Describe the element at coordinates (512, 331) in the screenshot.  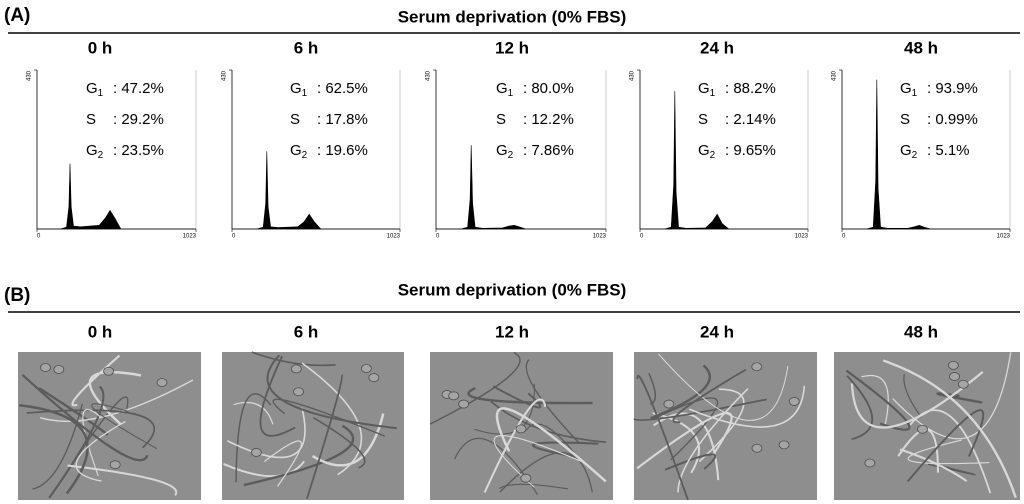
I see `image-label: 12 h` at that location.